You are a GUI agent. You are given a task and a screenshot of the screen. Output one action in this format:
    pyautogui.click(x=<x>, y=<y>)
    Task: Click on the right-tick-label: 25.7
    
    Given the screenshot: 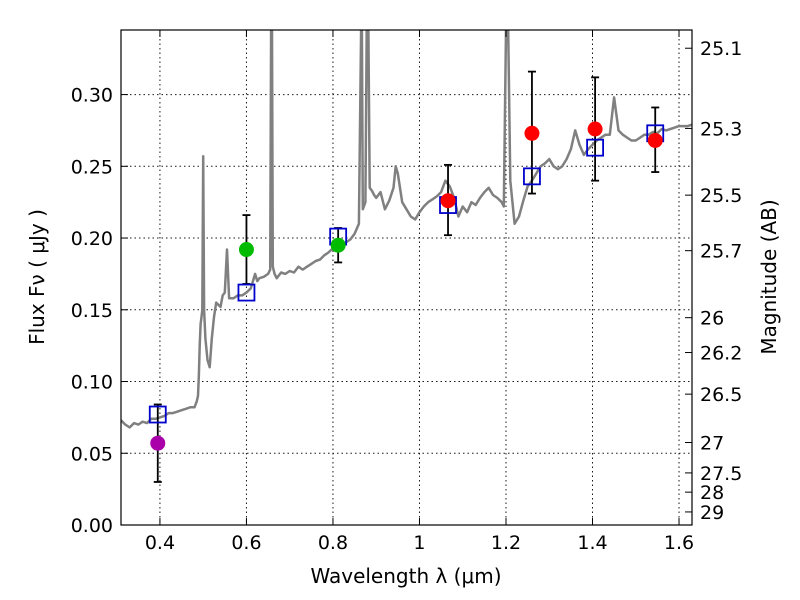 What is the action you would take?
    pyautogui.click(x=721, y=252)
    